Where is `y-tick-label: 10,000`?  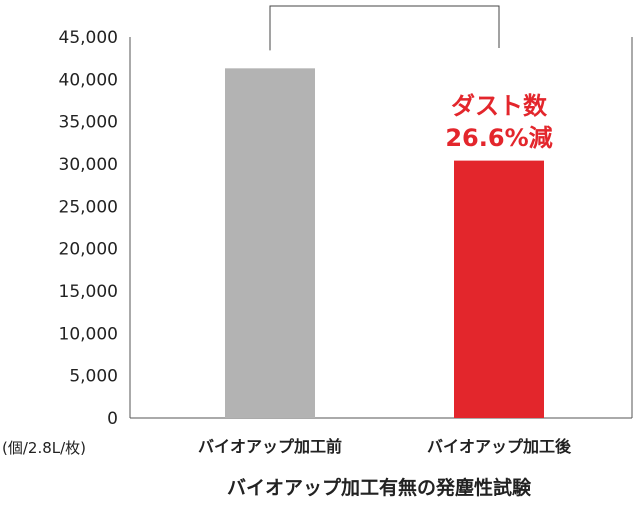 y-tick-label: 10,000 is located at coordinates (88, 334).